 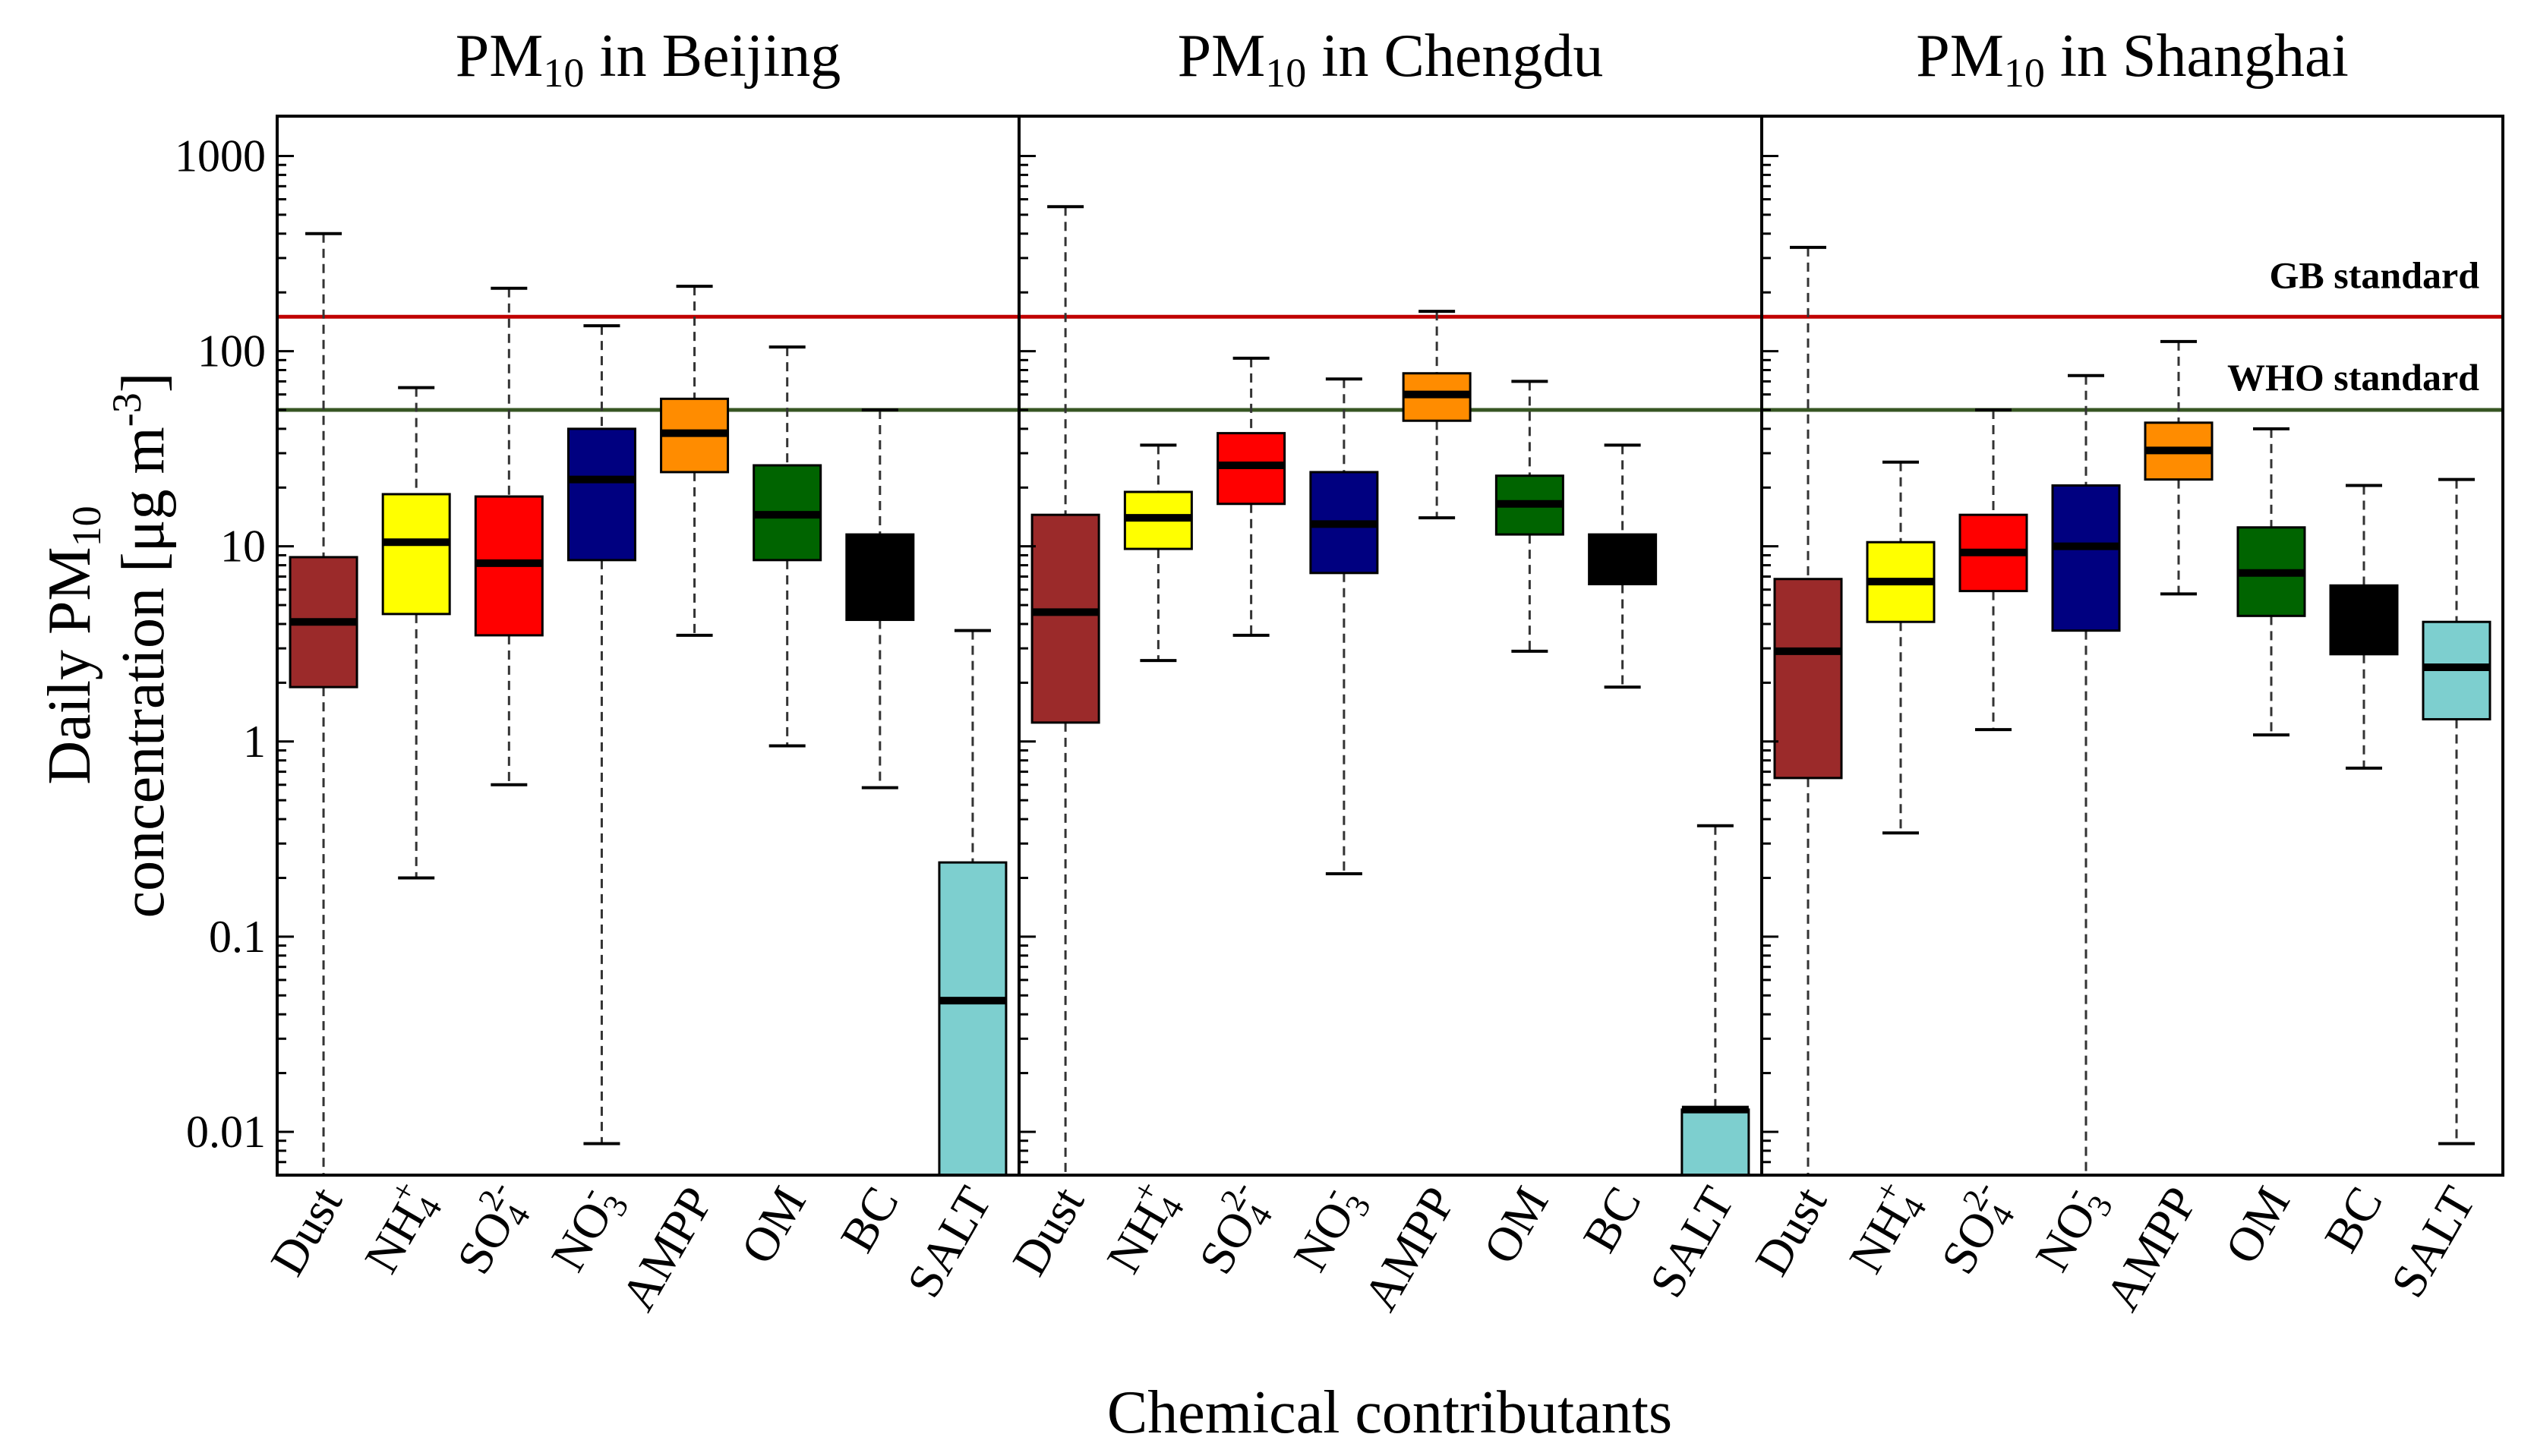 I want to click on who-standard-label: WHO standard, so click(x=2353, y=377).